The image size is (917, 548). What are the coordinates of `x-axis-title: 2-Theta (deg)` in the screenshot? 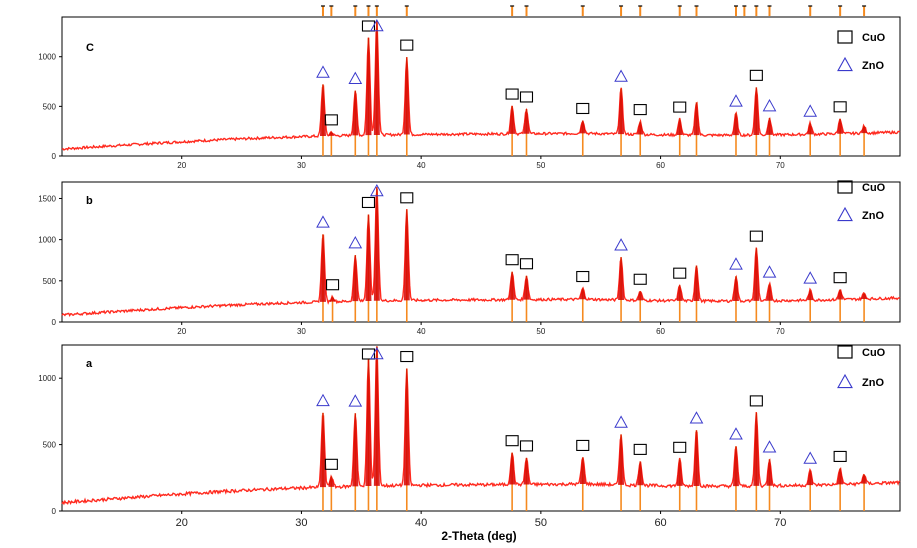 It's located at (478, 536).